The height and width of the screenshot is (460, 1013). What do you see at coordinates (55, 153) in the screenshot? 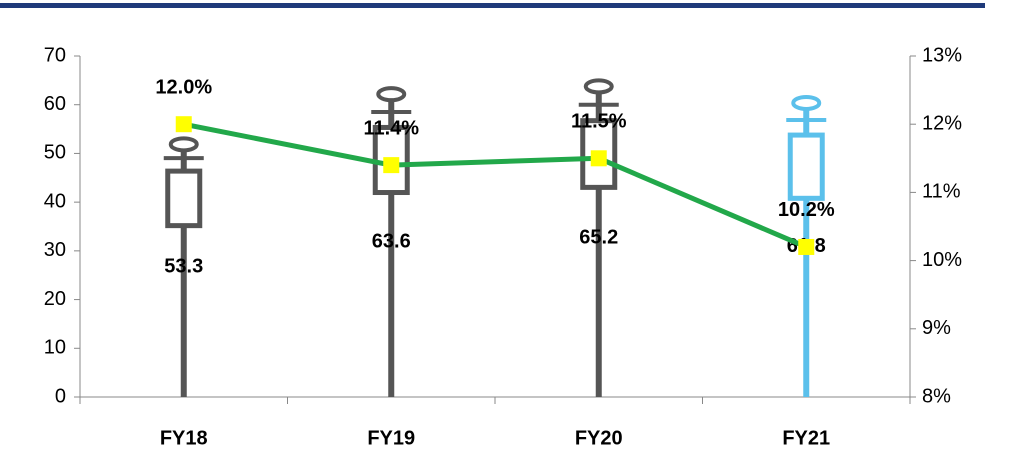
I see `y-tick-label: 50` at bounding box center [55, 153].